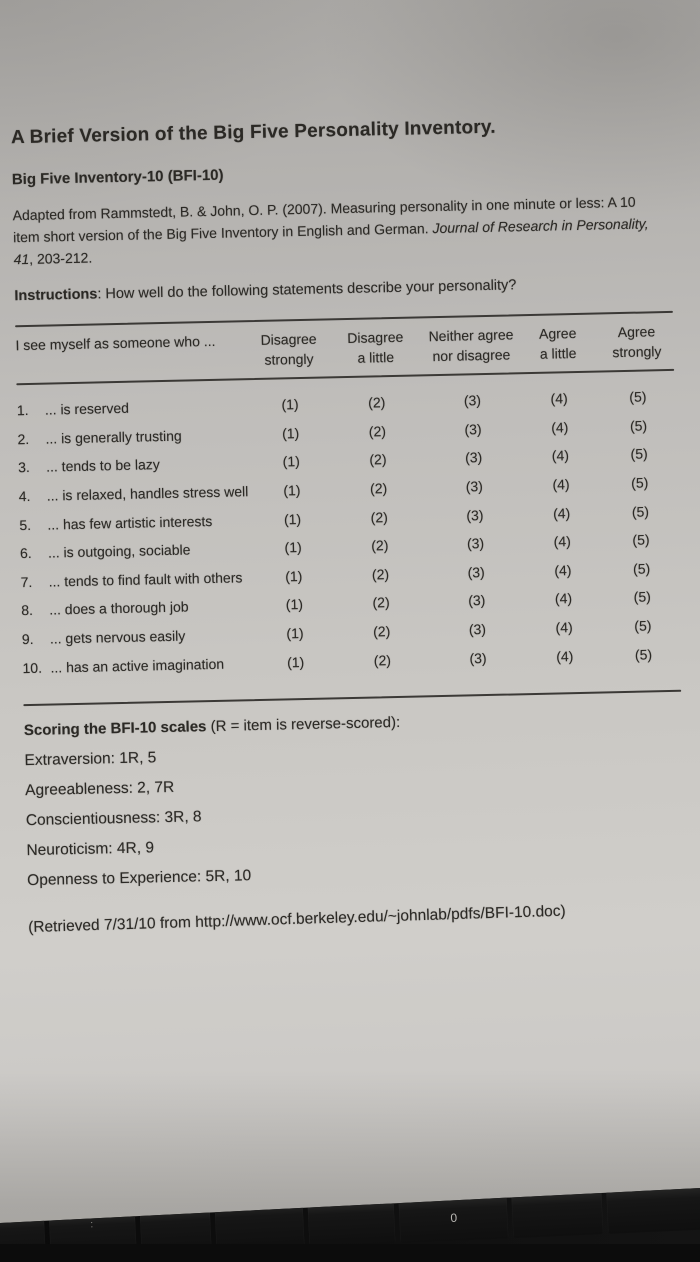 This screenshot has height=1262, width=700. Describe the element at coordinates (352, 698) in the screenshot. I see `divider-rule-bottom` at that location.